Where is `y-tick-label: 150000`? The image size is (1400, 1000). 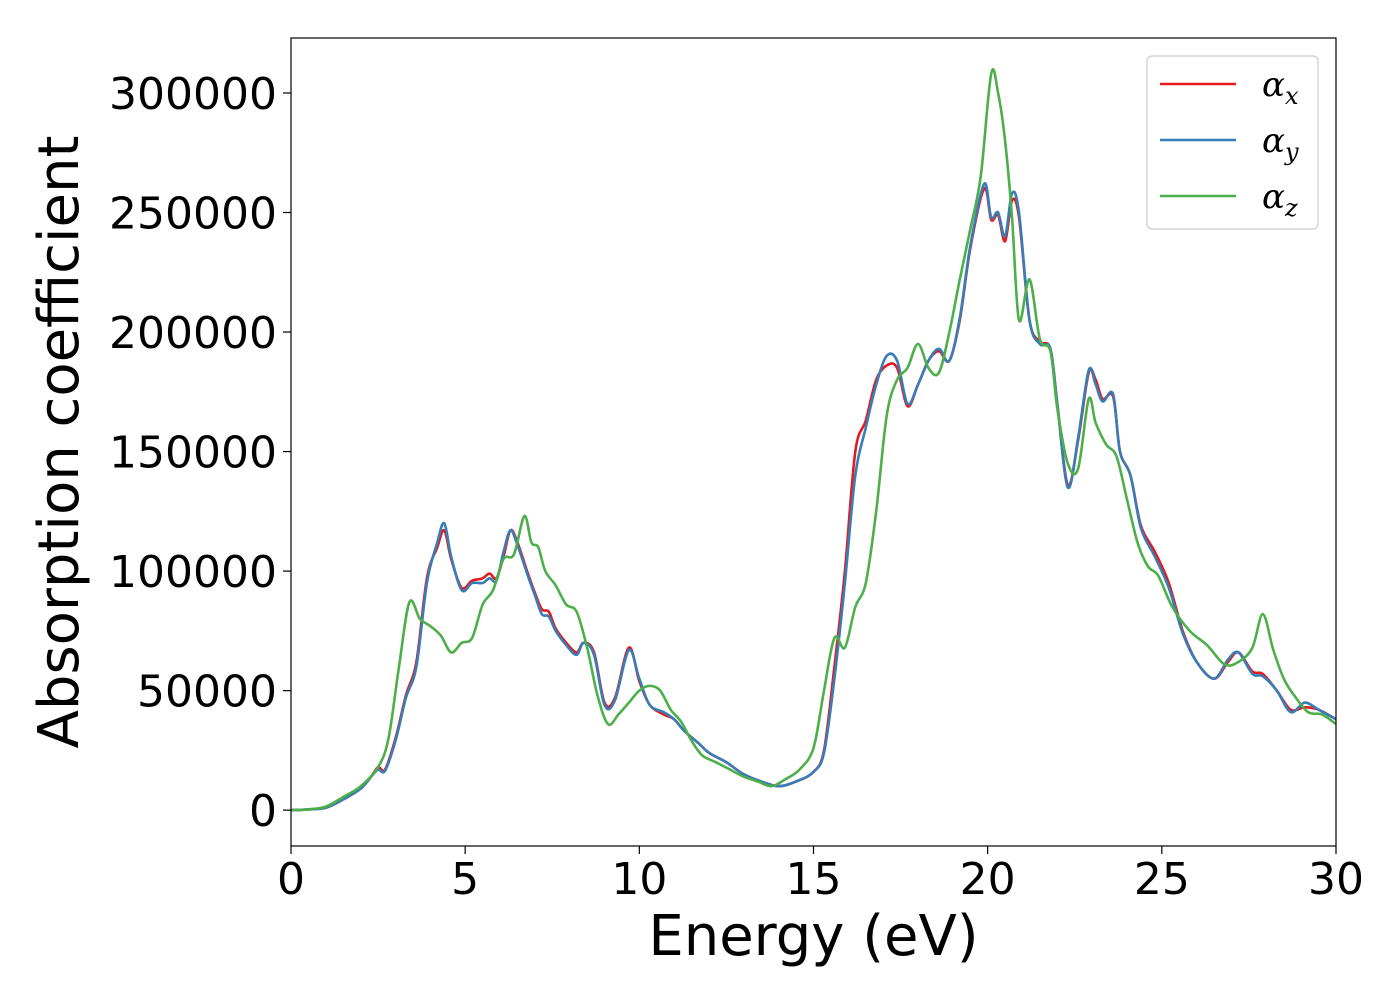 y-tick-label: 150000 is located at coordinates (193, 453).